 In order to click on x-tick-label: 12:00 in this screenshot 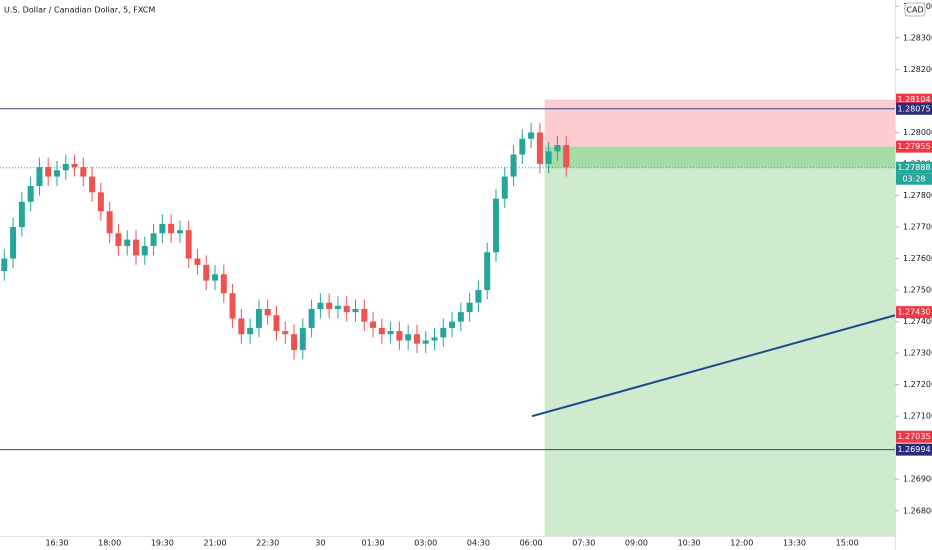, I will do `click(741, 543)`.